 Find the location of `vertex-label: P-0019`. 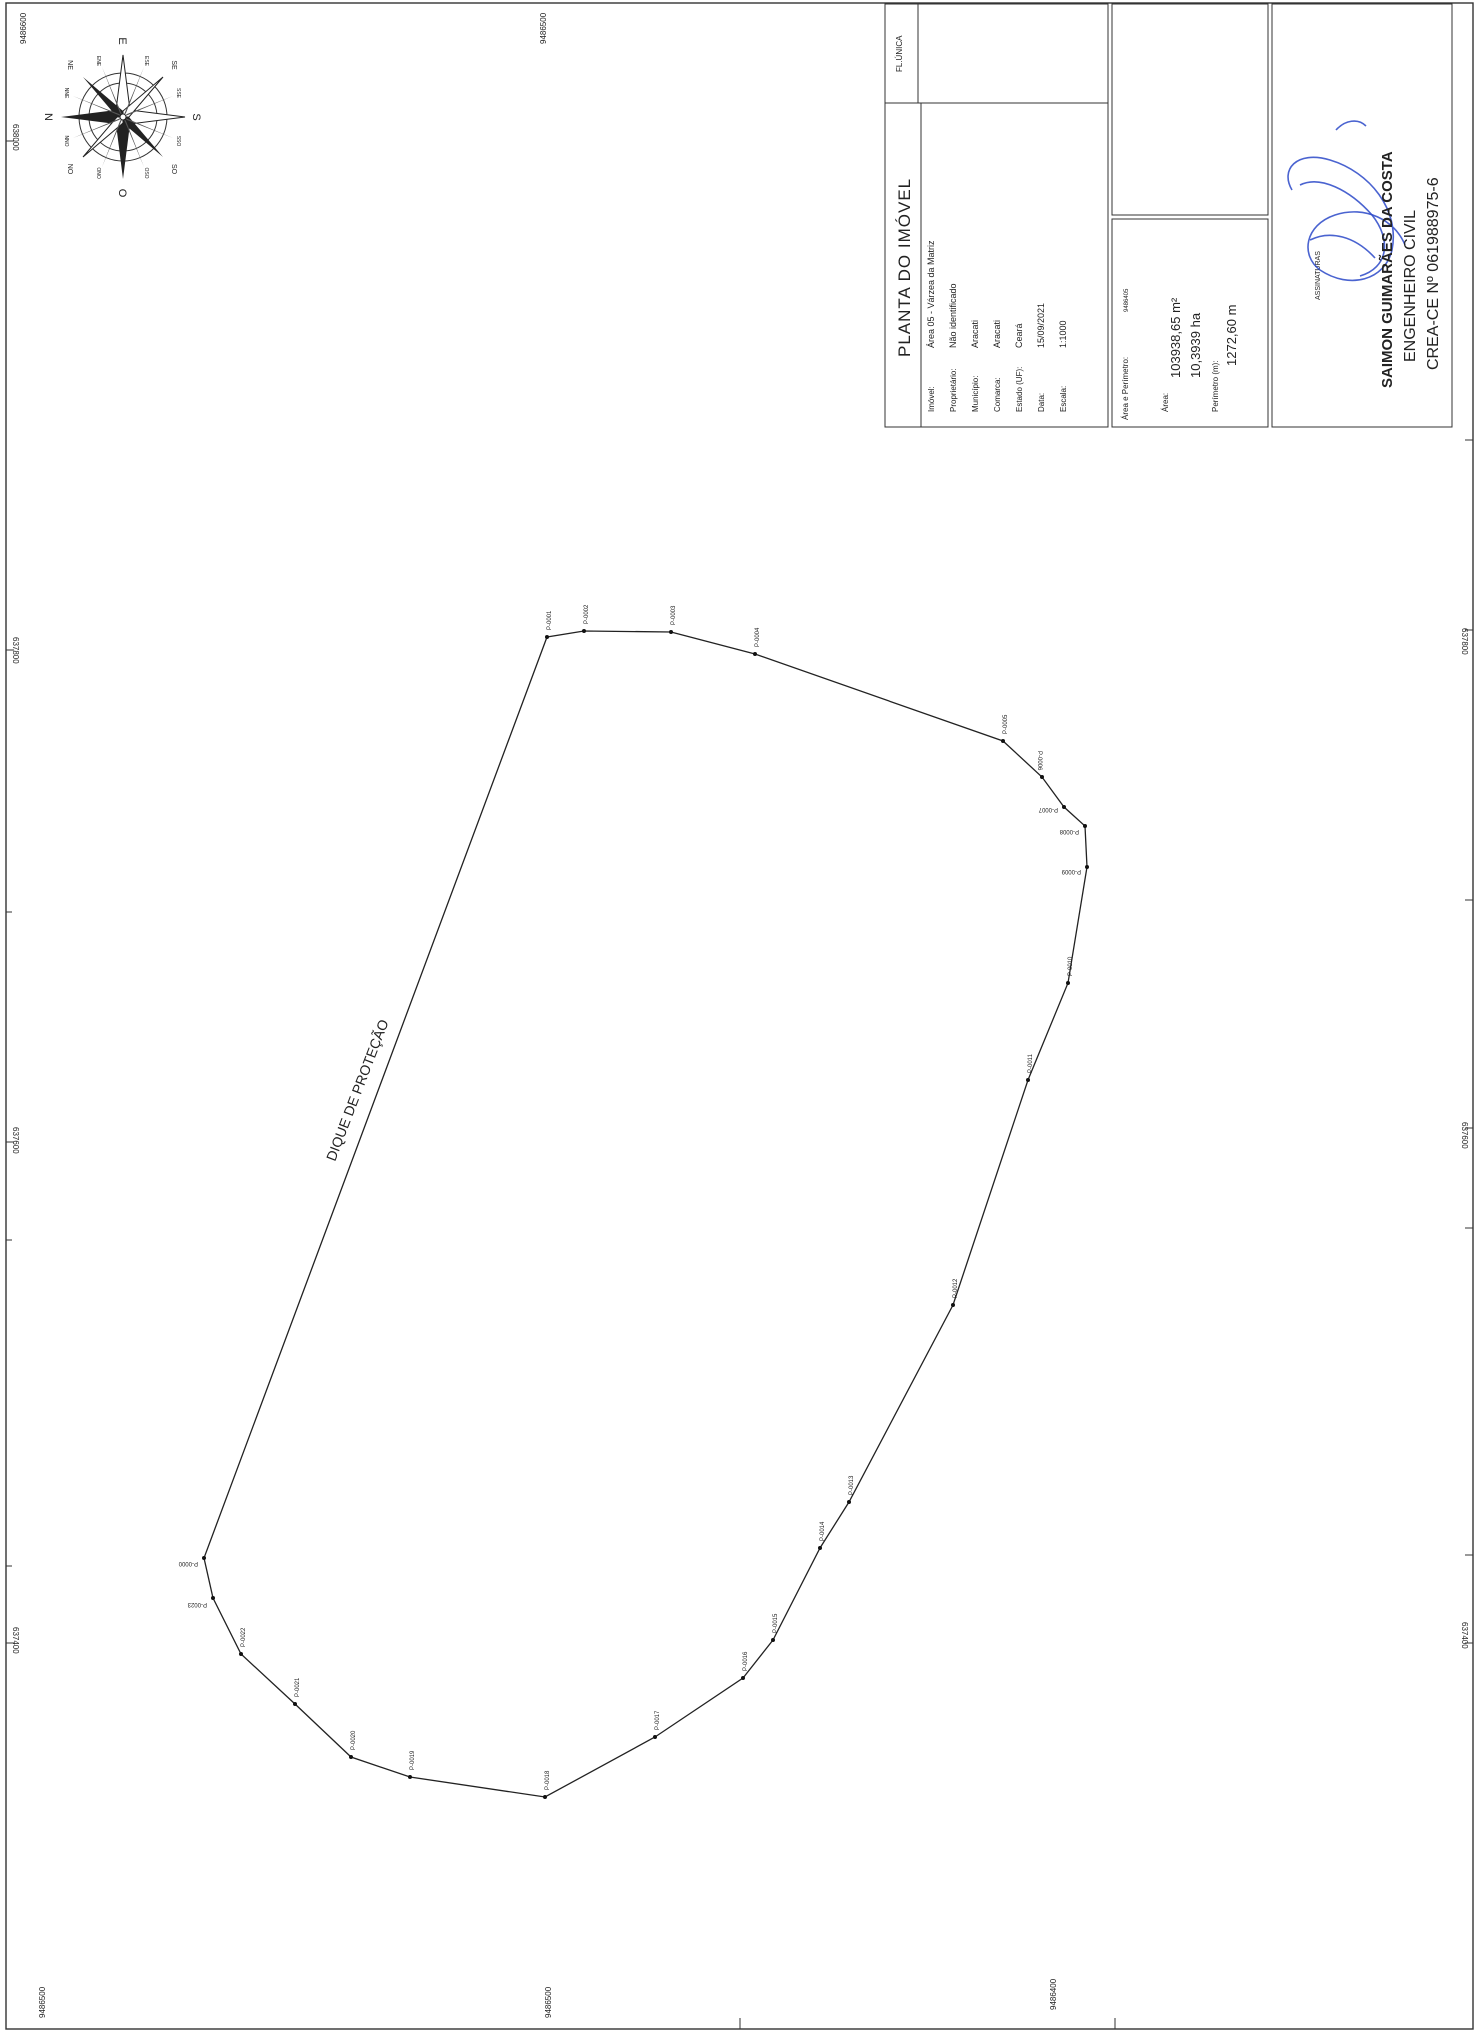

vertex-label: P-0019 is located at coordinates (413, 1760).